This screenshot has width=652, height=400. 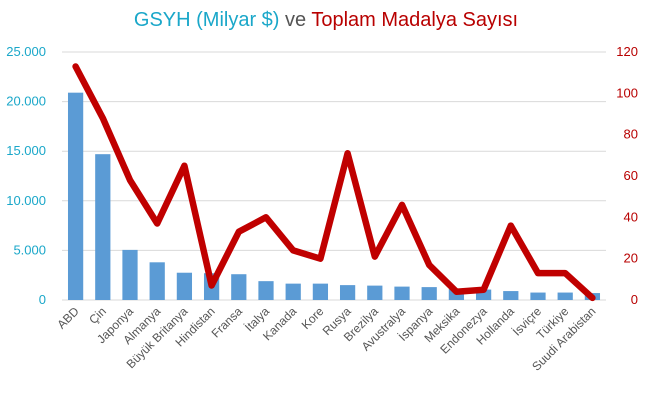 What do you see at coordinates (627, 51) in the screenshot?
I see `right-tick-label: 120` at bounding box center [627, 51].